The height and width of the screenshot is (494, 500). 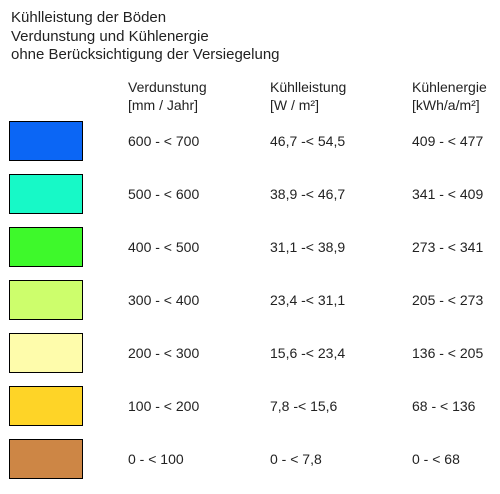 I want to click on column-unit: [mm / Jahr], so click(x=163, y=105).